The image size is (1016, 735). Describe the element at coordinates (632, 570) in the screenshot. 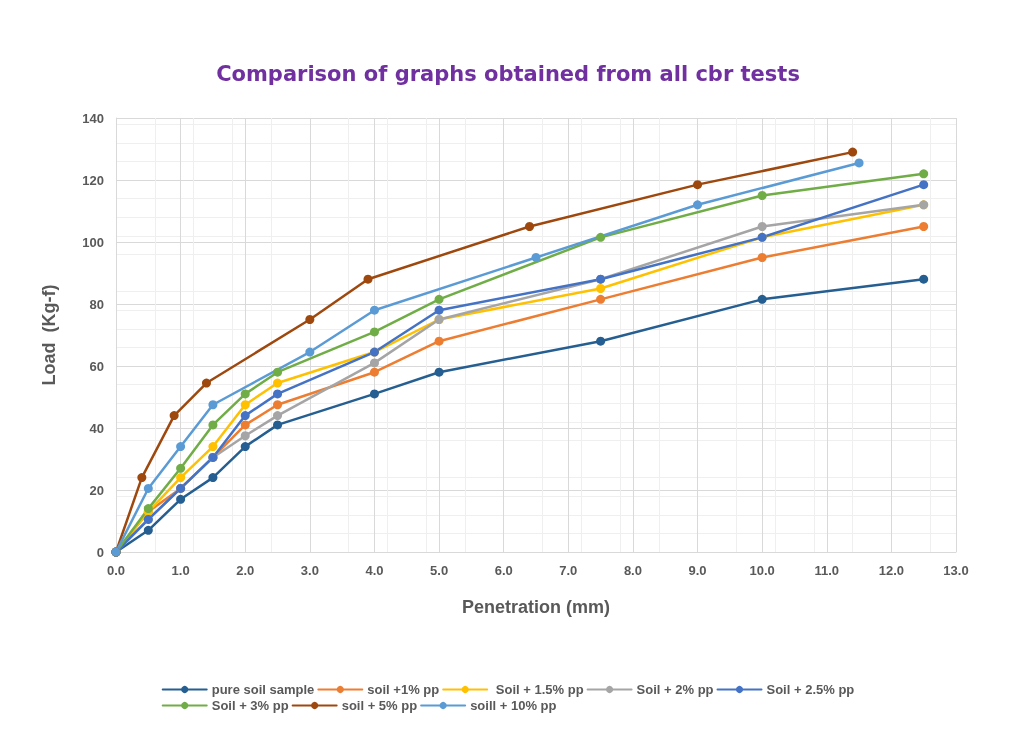

I see `x-tick-label: 8.0` at that location.